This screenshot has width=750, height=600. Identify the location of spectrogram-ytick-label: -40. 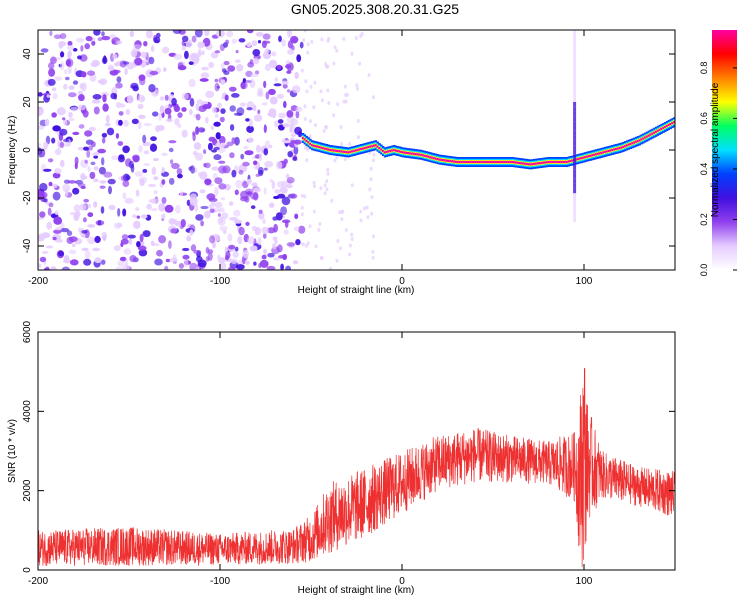
(27, 245).